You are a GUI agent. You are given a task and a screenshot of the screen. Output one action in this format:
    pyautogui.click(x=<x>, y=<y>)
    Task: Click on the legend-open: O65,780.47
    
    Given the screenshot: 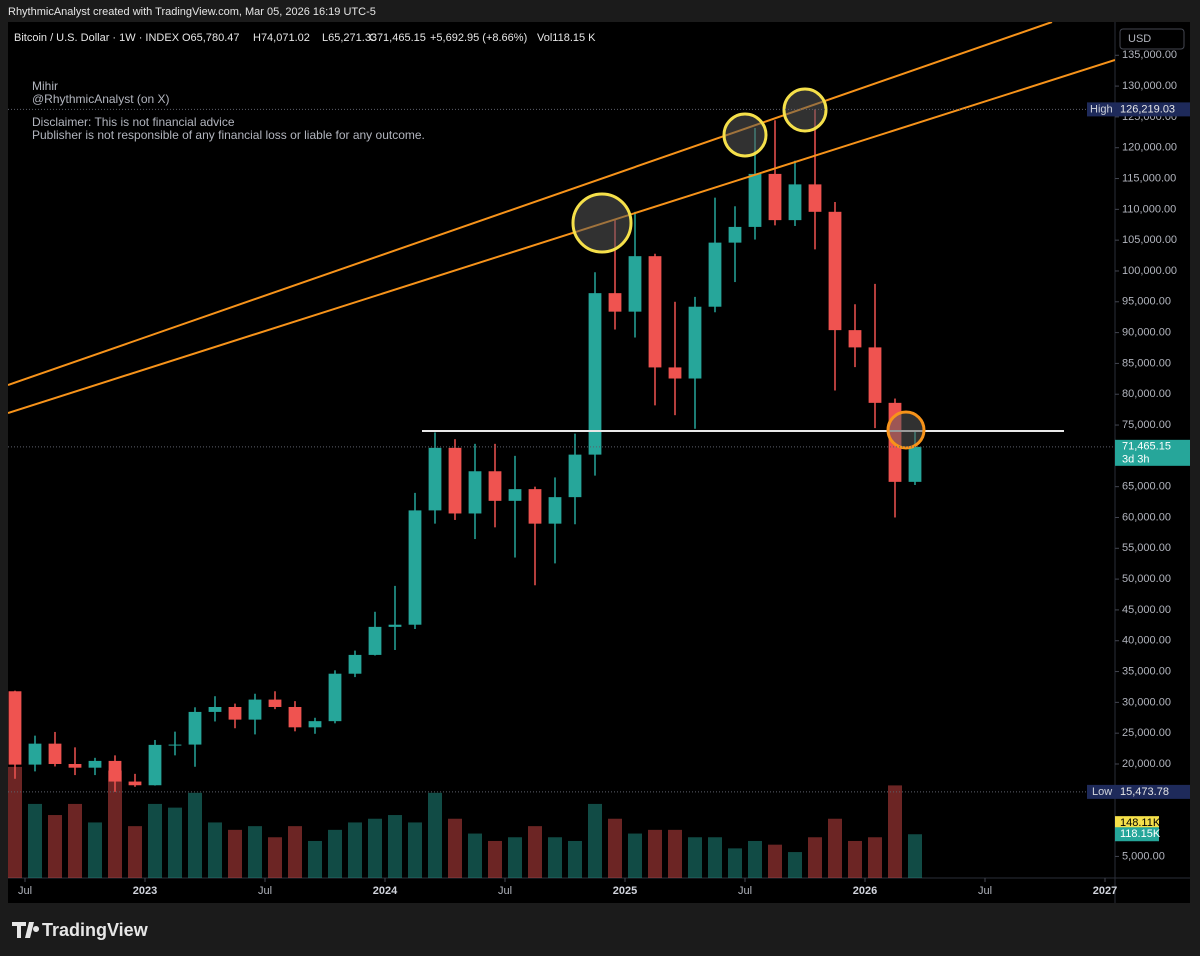 What is the action you would take?
    pyautogui.click(x=211, y=38)
    